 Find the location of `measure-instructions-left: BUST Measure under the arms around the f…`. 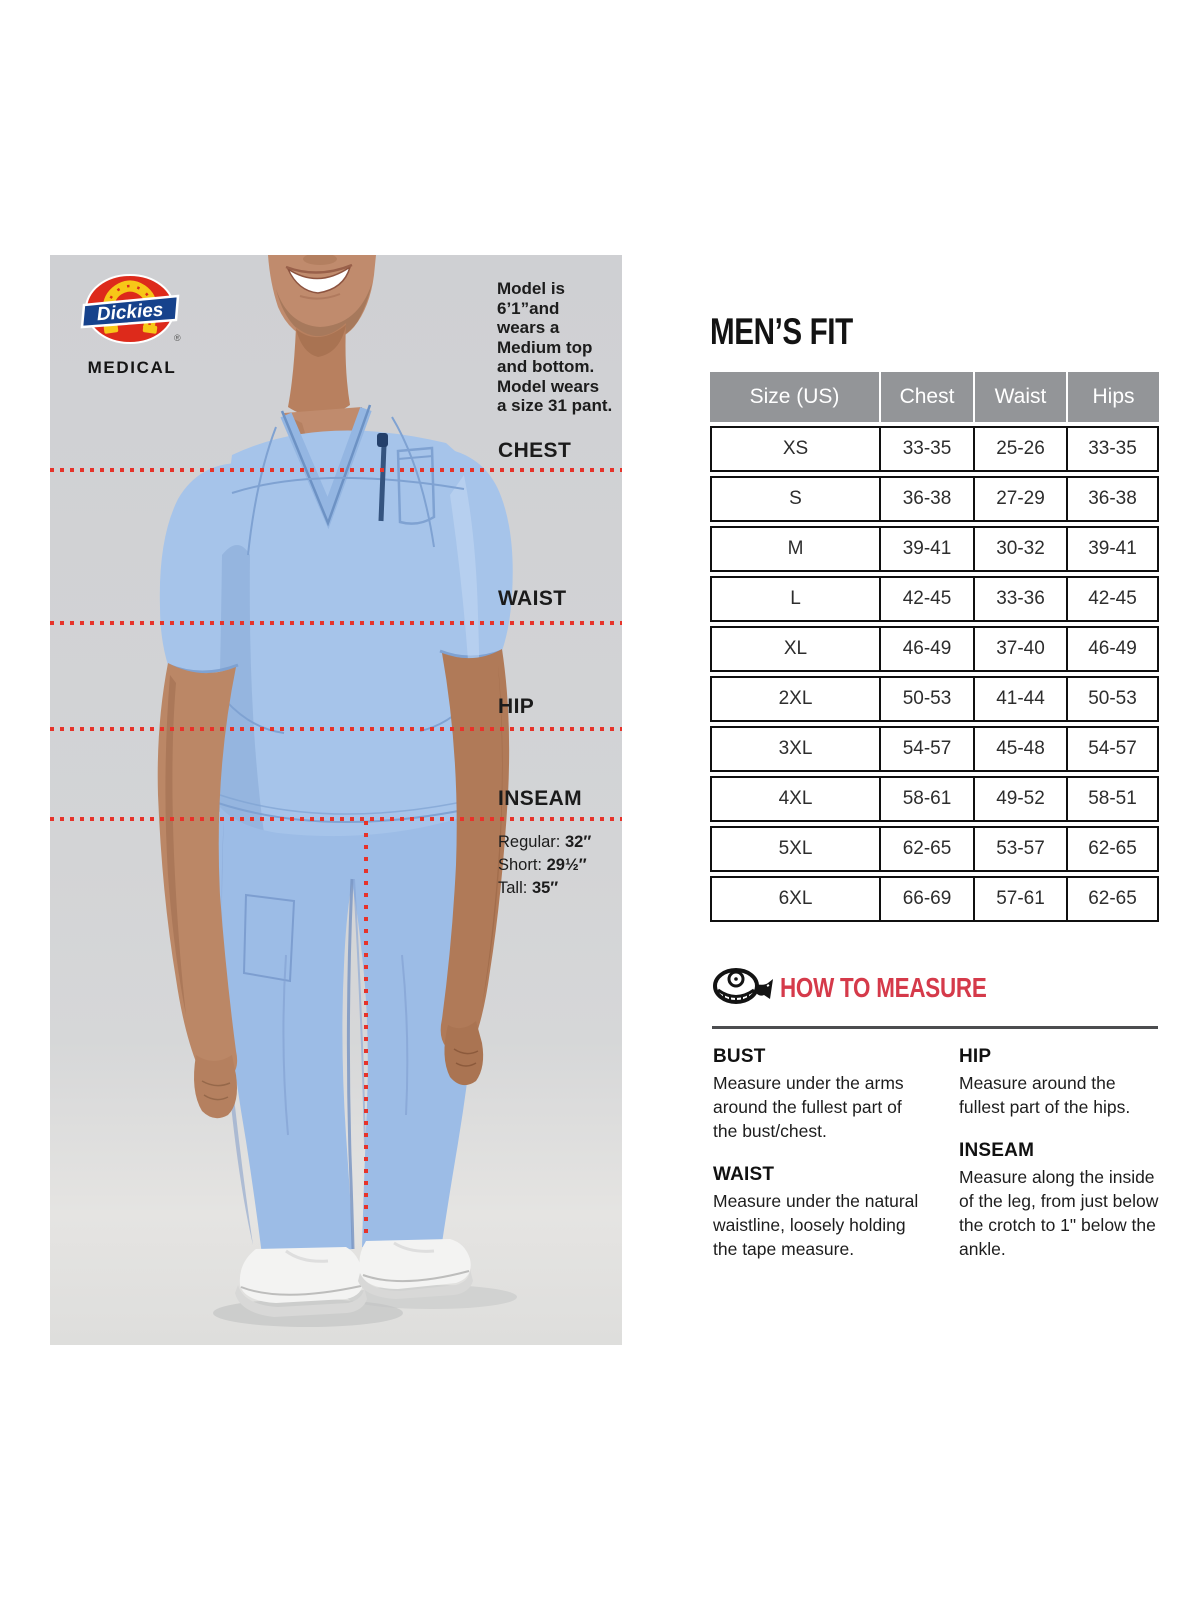

measure-instructions-left: BUST Measure under the arms around the f… is located at coordinates (820, 1164).